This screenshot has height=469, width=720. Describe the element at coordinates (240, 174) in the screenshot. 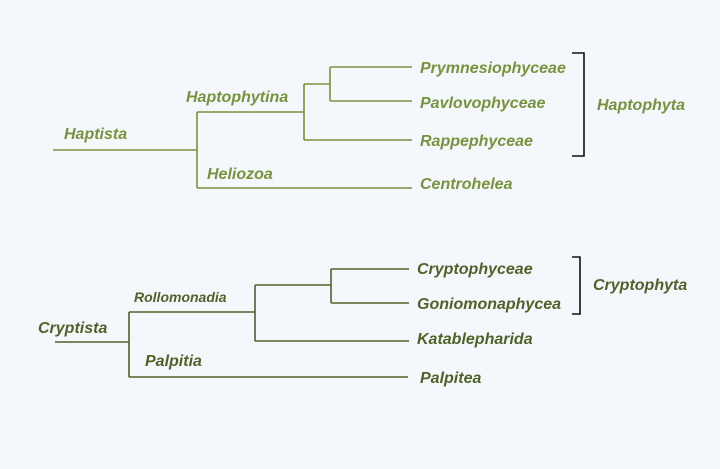

I see `heliozoa-label: Heliozoa` at that location.